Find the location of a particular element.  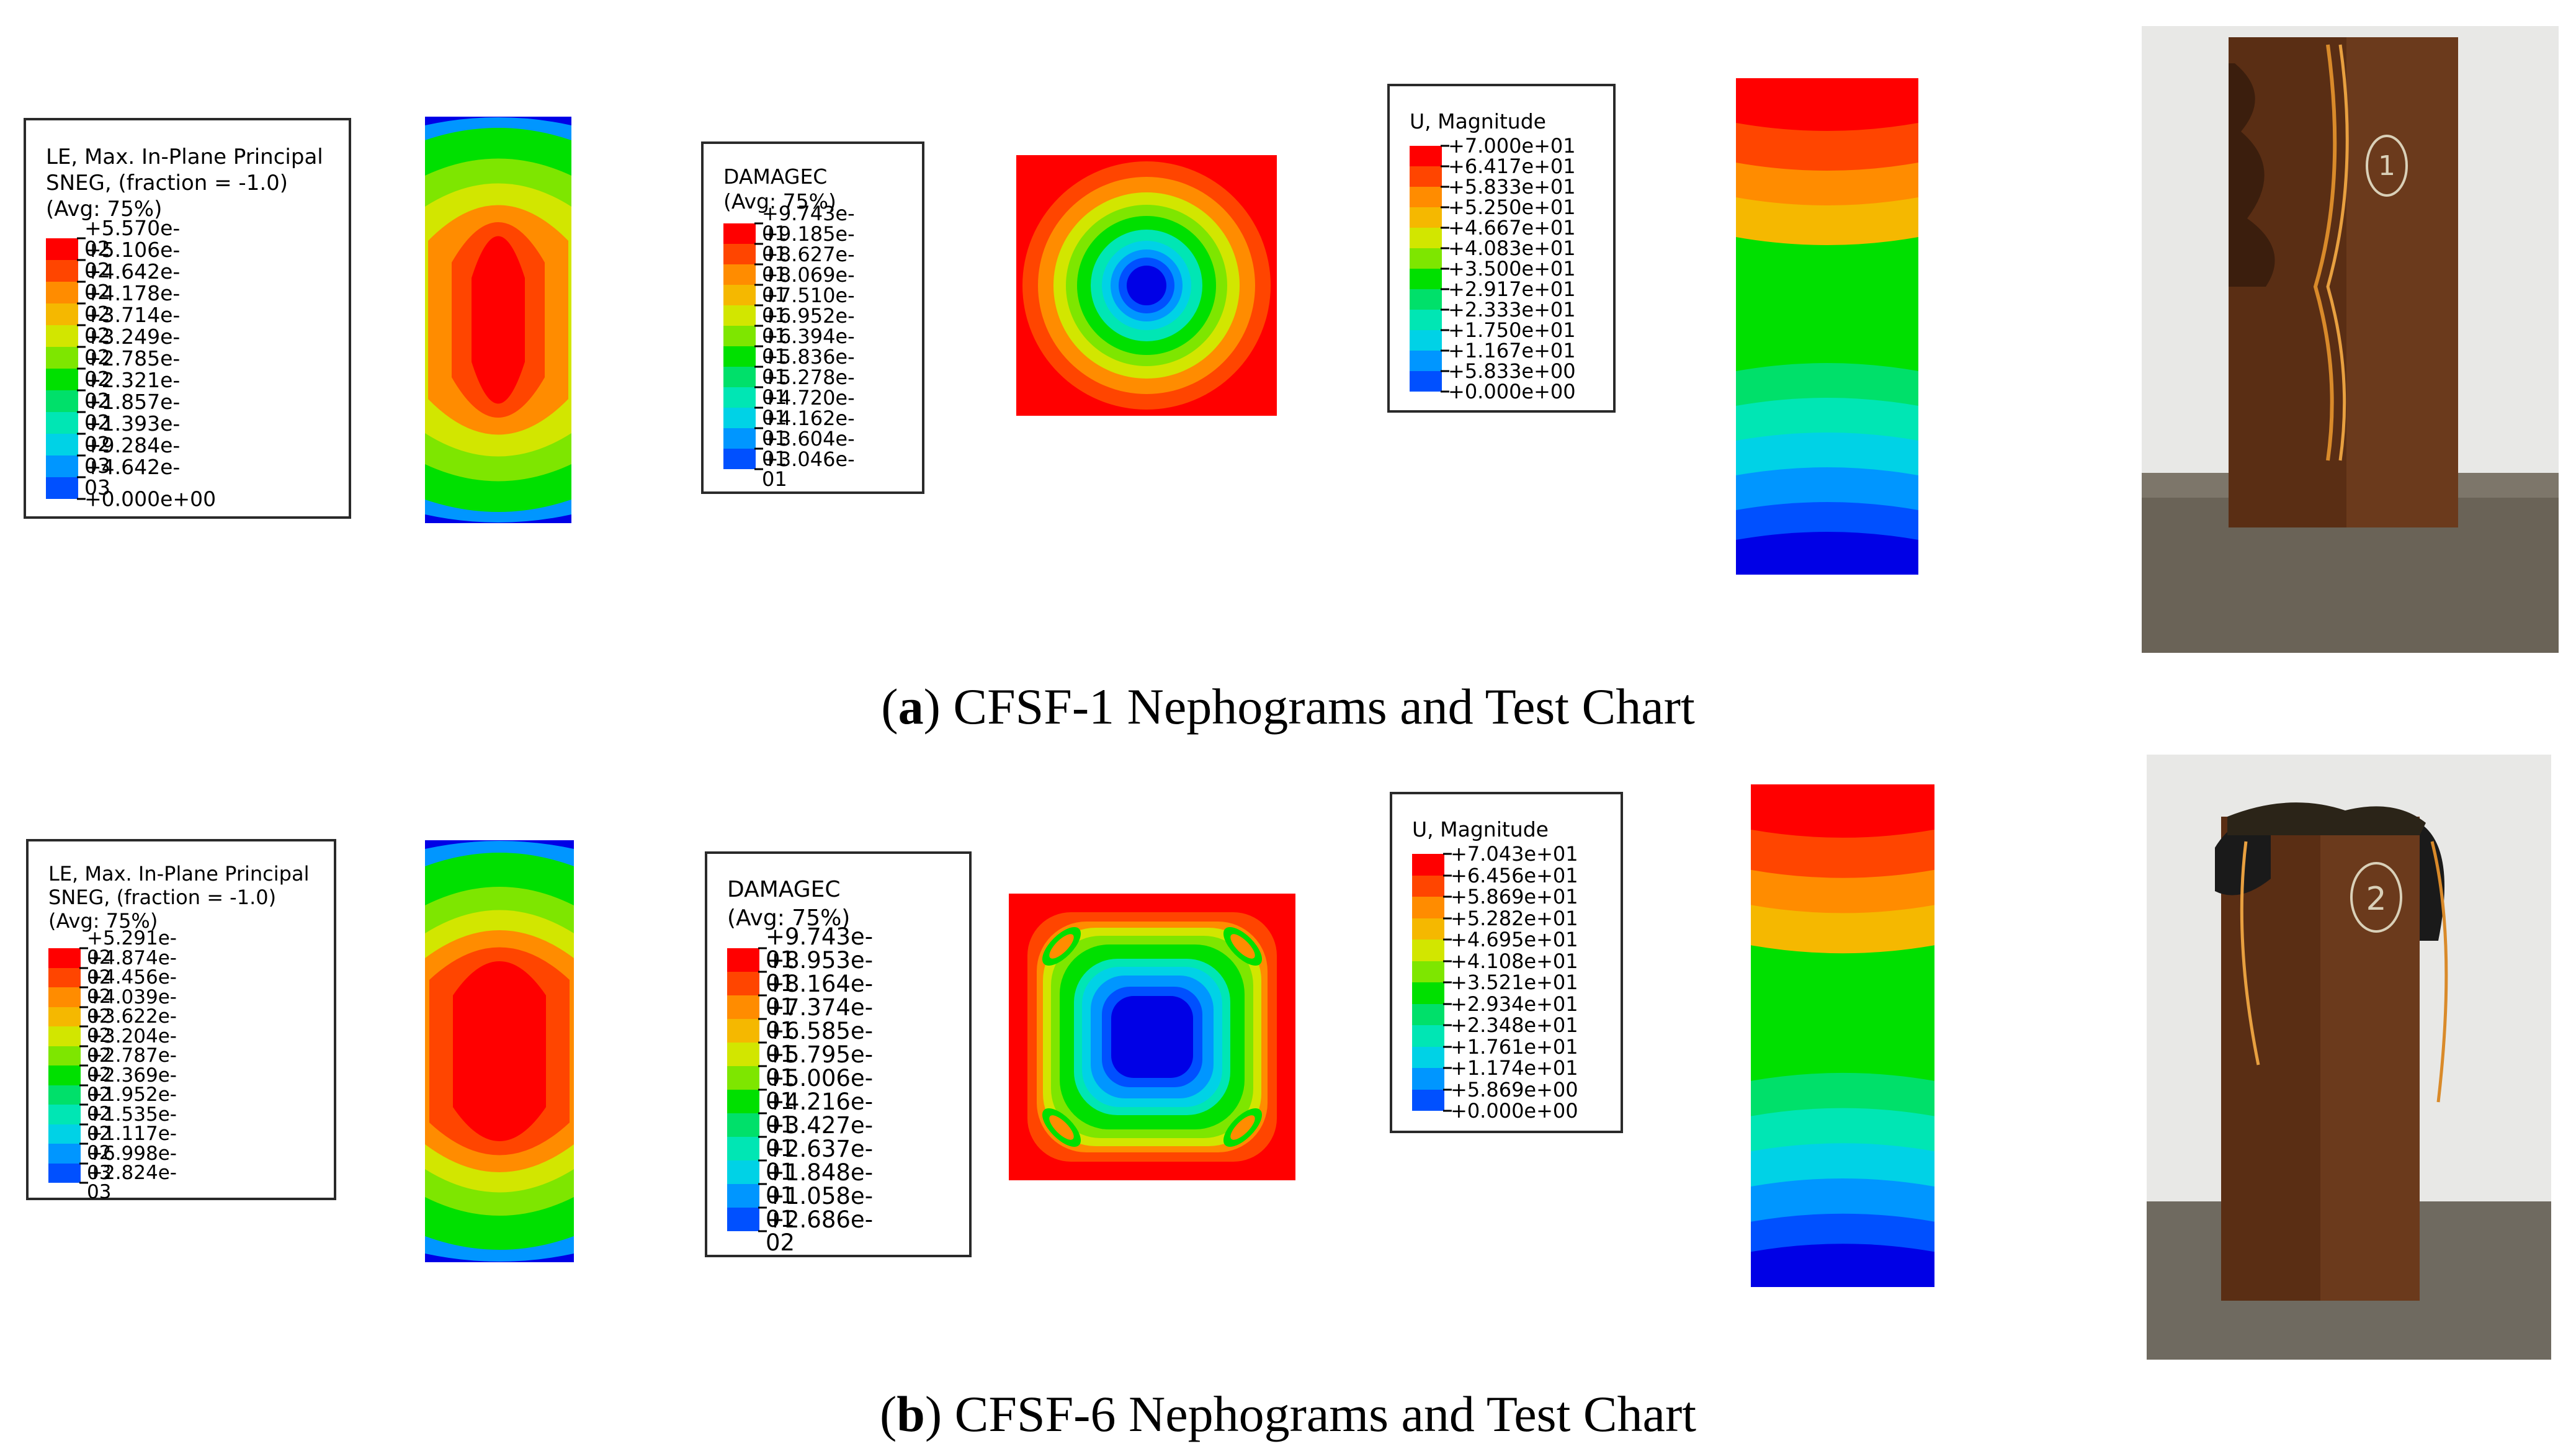

legend-value: +9.284e-03 is located at coordinates (132, 455).